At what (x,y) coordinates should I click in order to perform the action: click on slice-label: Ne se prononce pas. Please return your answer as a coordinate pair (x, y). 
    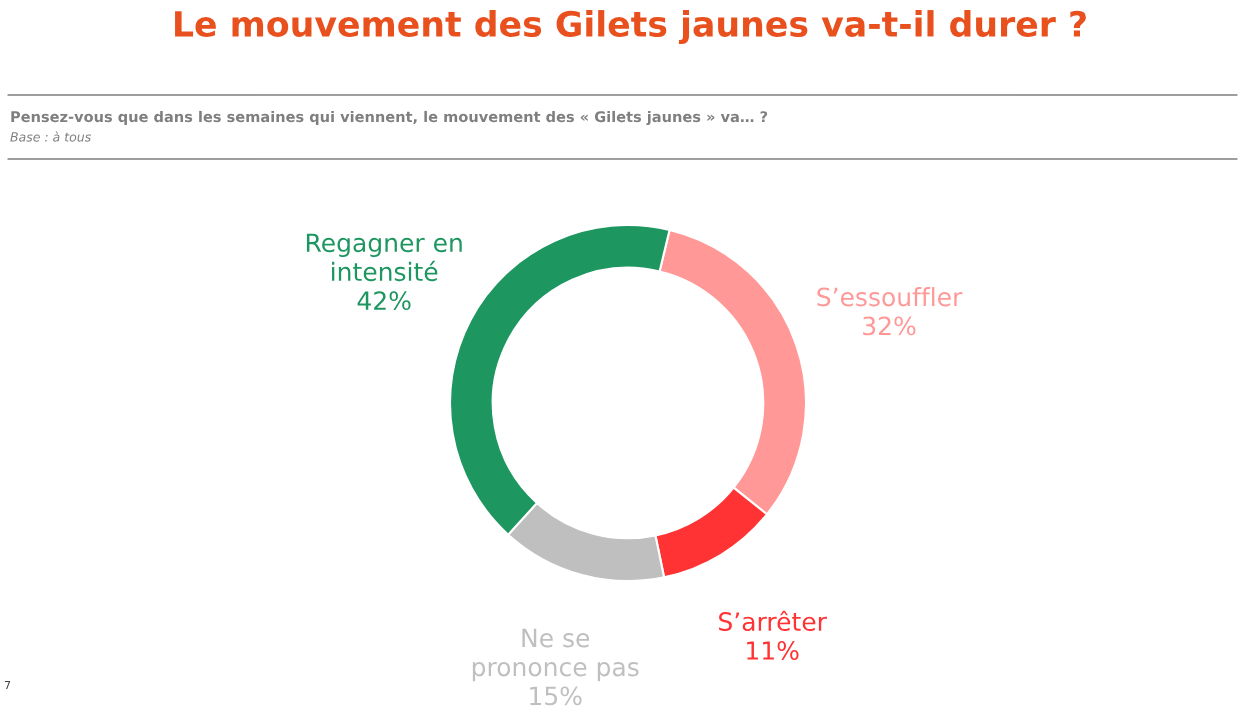
    Looking at the image, I should click on (555, 655).